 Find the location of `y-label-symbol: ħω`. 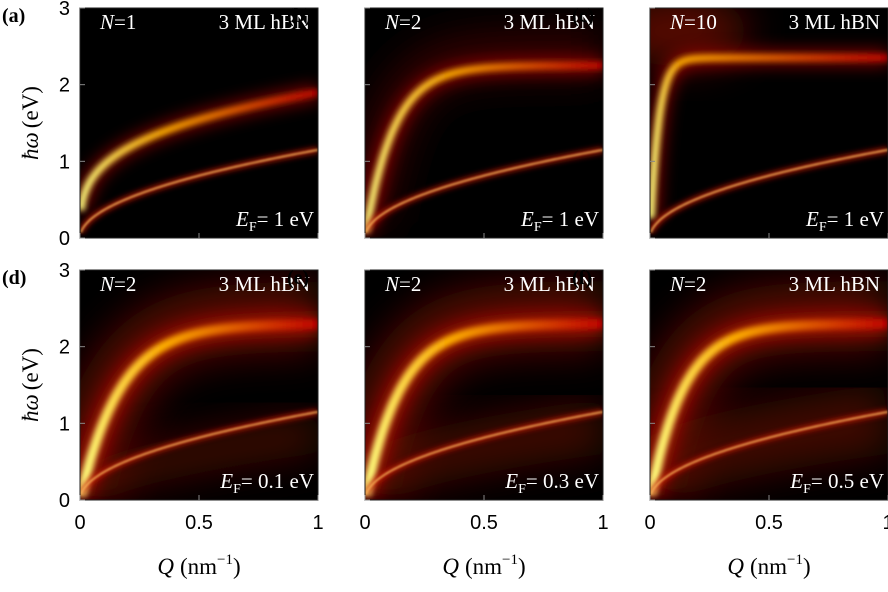

y-label-symbol: ħω is located at coordinates (30, 408).